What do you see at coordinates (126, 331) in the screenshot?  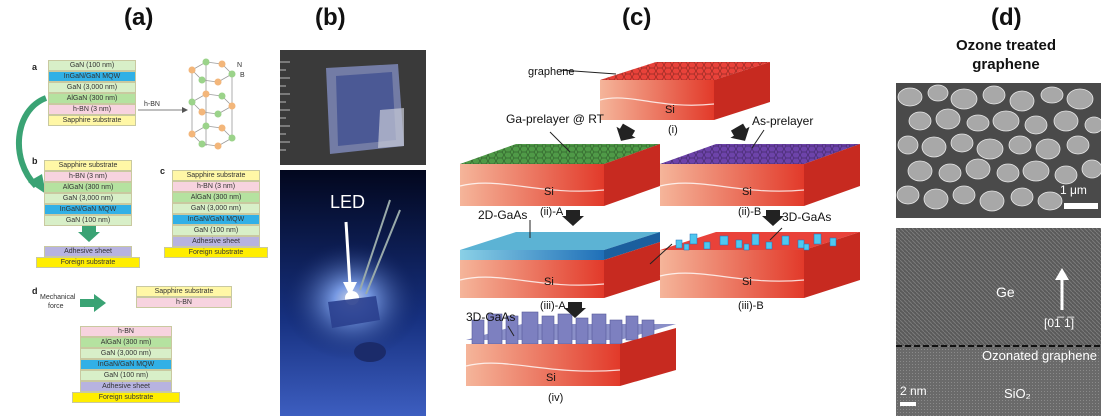 I see `stack-d-layer: h-BN` at bounding box center [126, 331].